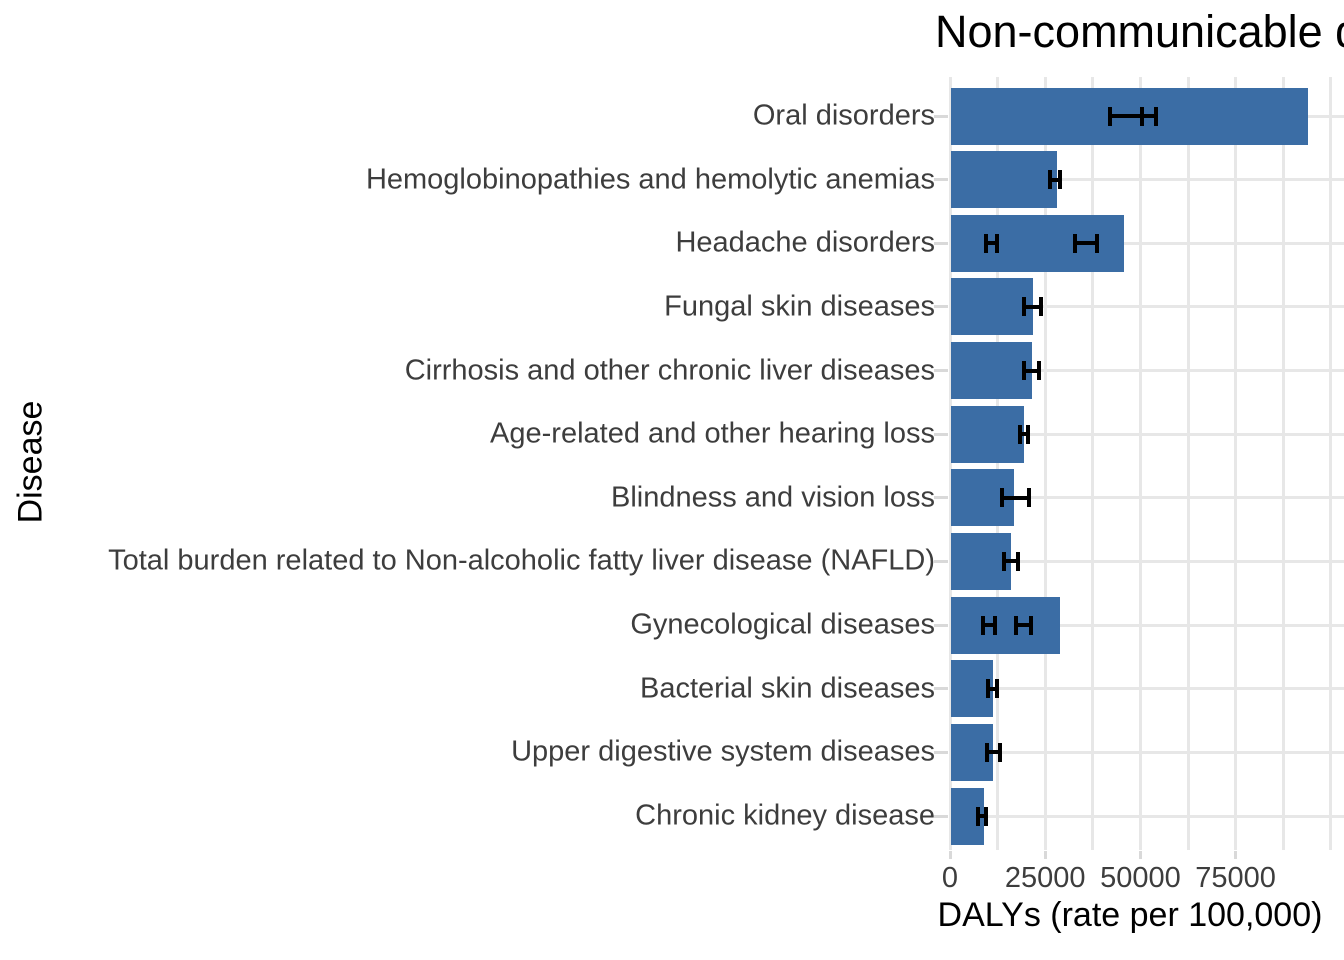 The image size is (1344, 960). What do you see at coordinates (799, 306) in the screenshot?
I see `y-axis-tick-label: Fungal skin diseases` at bounding box center [799, 306].